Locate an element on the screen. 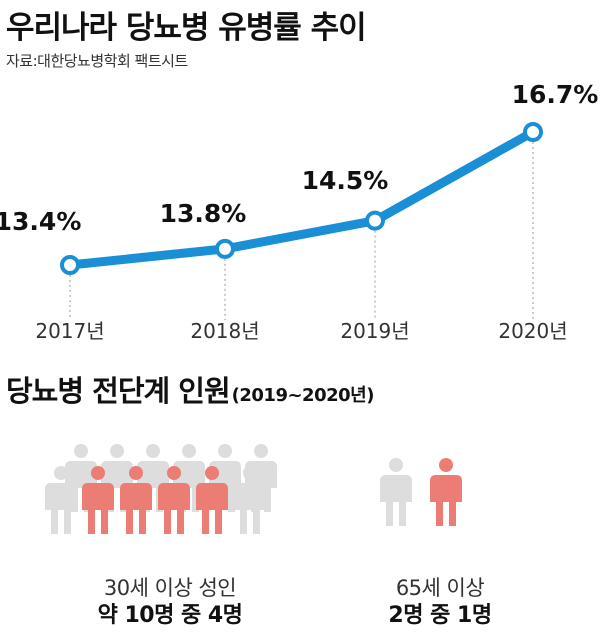 The width and height of the screenshot is (600, 640). caption-seniors-line2: 2명 중 1명 is located at coordinates (440, 615).